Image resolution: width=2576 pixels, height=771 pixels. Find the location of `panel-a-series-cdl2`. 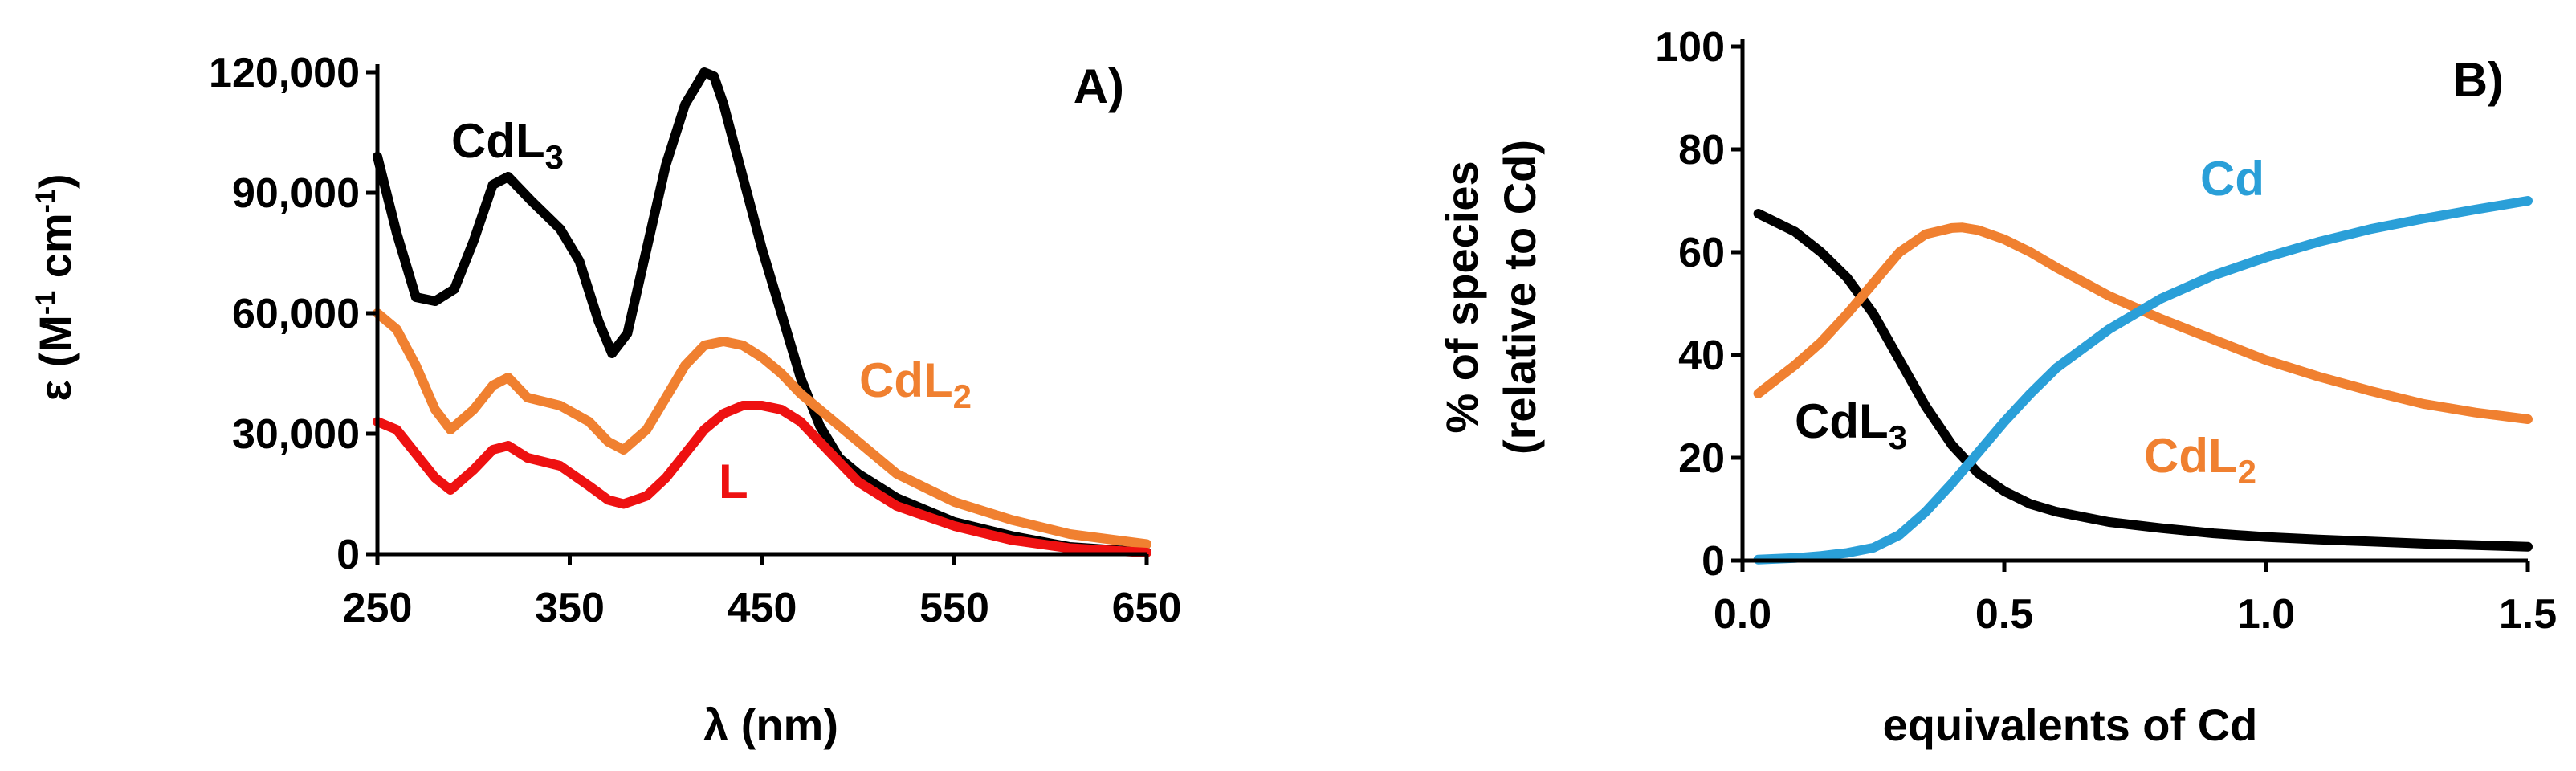

panel-a-series-cdl2 is located at coordinates (762, 428).